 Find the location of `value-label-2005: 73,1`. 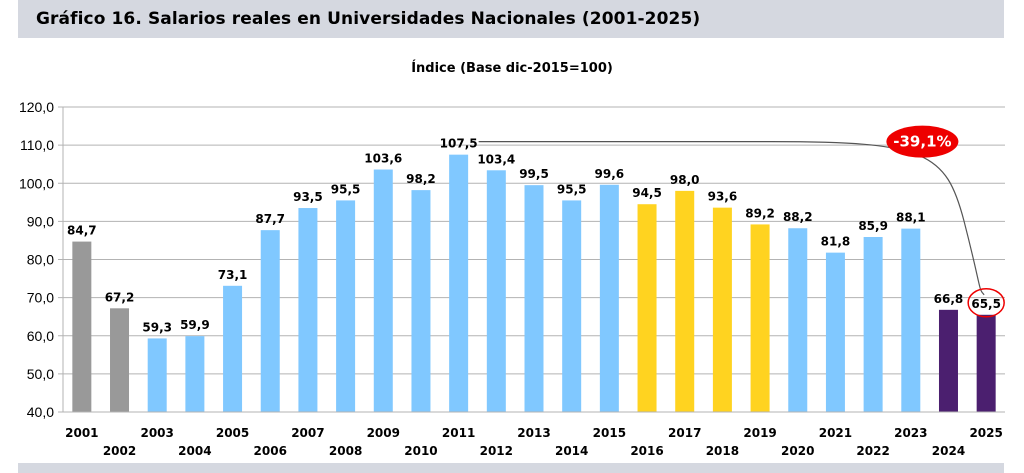

value-label-2005: 73,1 is located at coordinates (233, 275).